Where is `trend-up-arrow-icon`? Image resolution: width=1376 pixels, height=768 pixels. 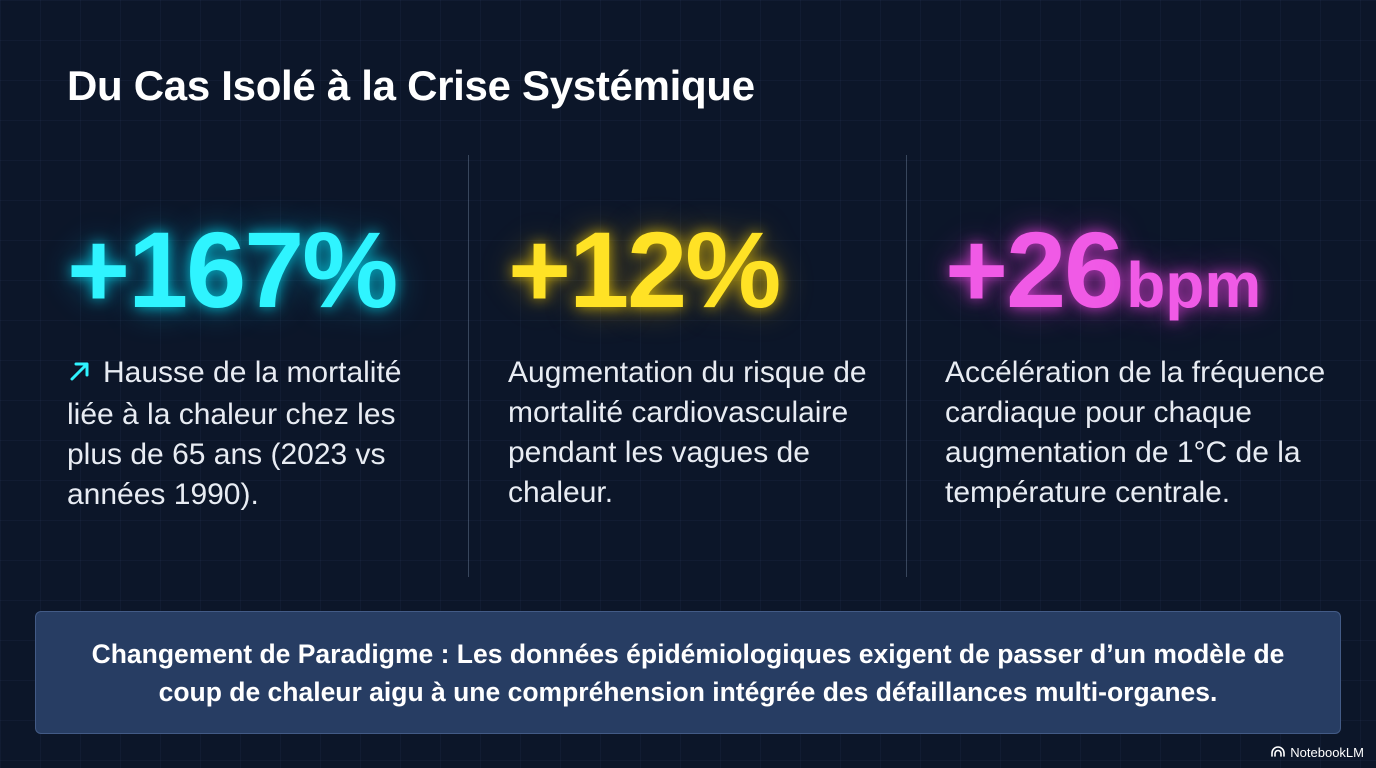
trend-up-arrow-icon is located at coordinates (80, 375).